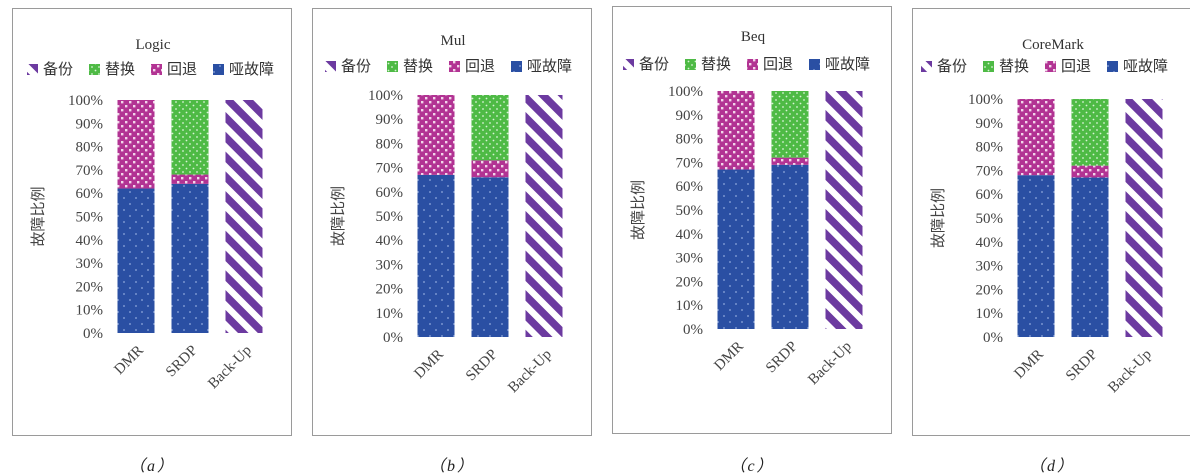 The width and height of the screenshot is (1190, 476). Describe the element at coordinates (516, 66) in the screenshot. I see `legend-swatch-mute-fault-b` at that location.